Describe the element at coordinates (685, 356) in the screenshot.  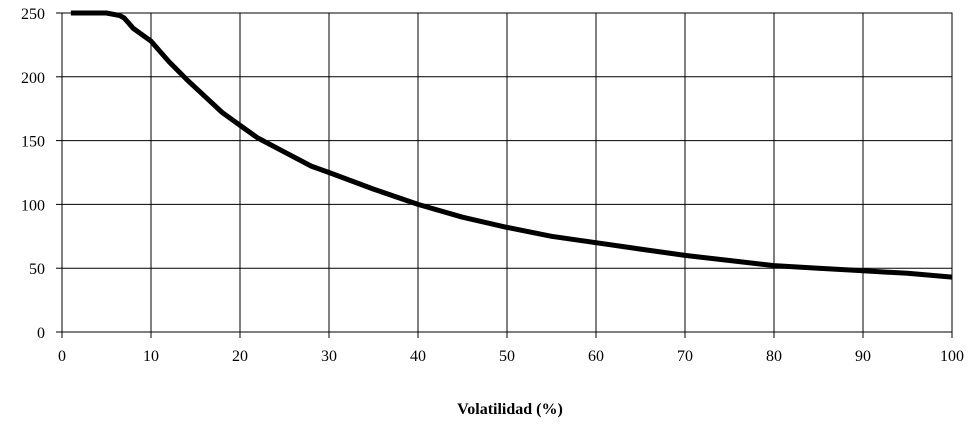
I see `x-tick-label: 70` at that location.